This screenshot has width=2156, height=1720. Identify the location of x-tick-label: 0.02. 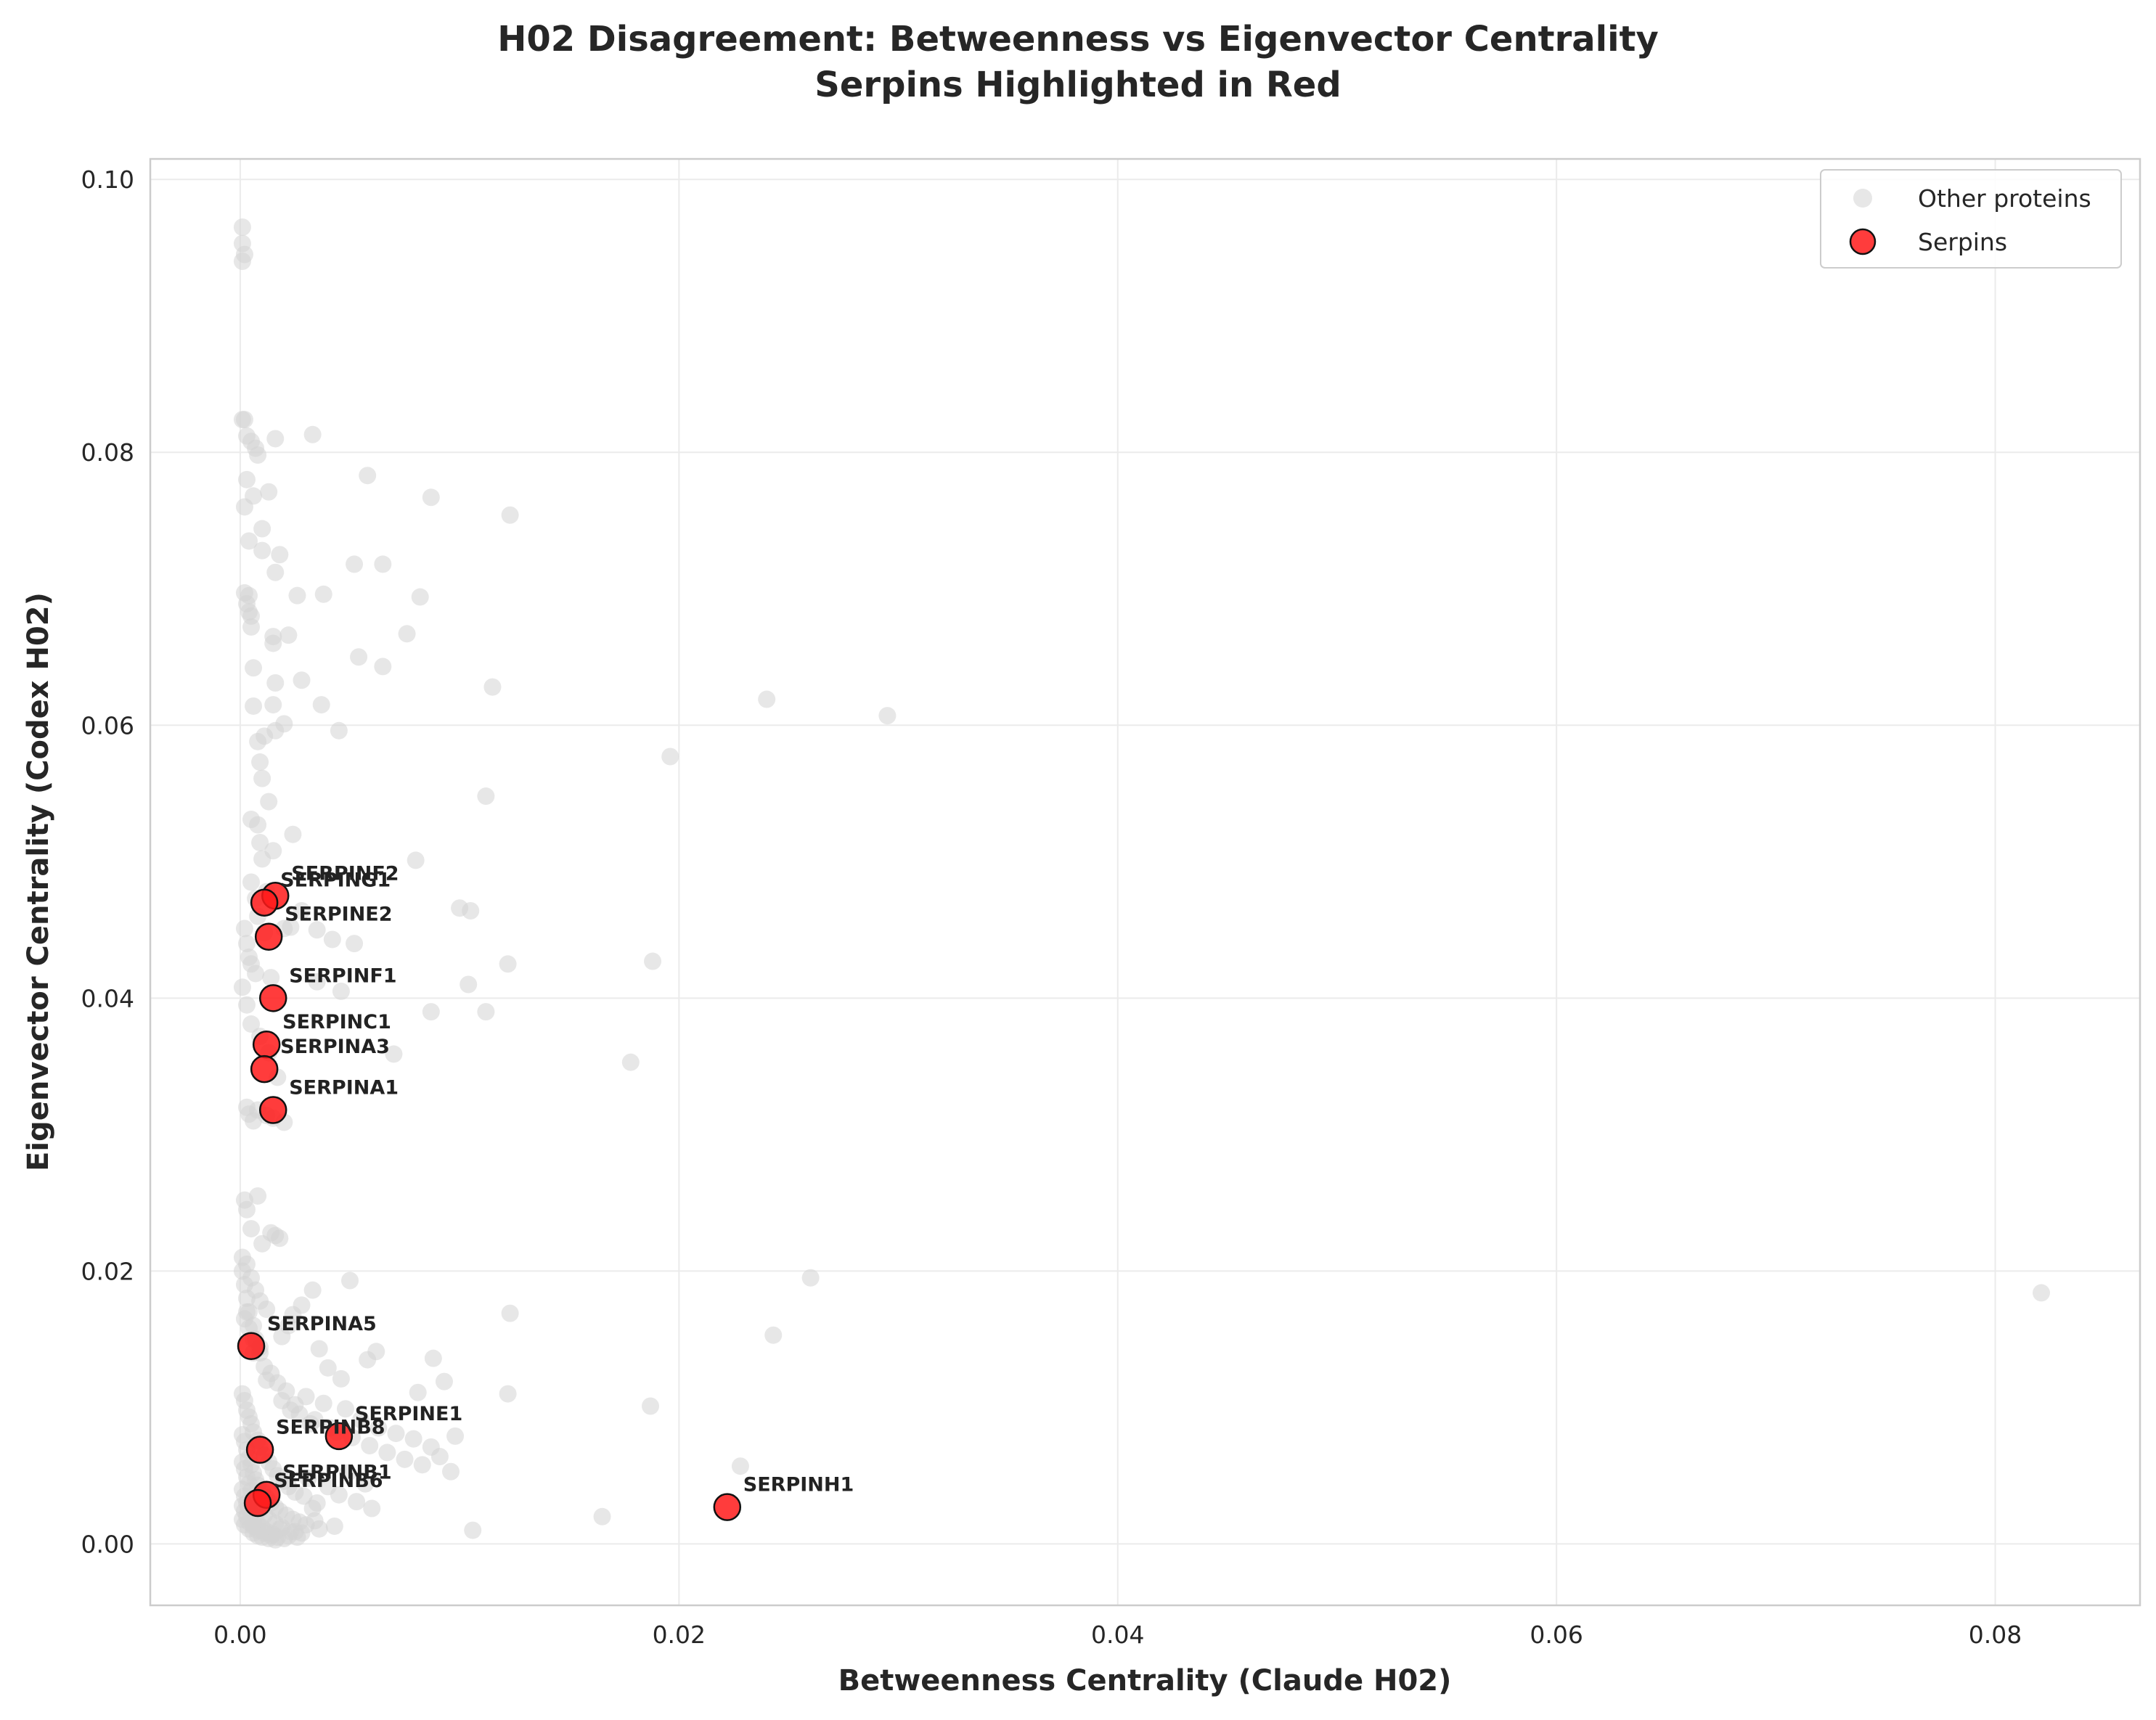
(680, 1635).